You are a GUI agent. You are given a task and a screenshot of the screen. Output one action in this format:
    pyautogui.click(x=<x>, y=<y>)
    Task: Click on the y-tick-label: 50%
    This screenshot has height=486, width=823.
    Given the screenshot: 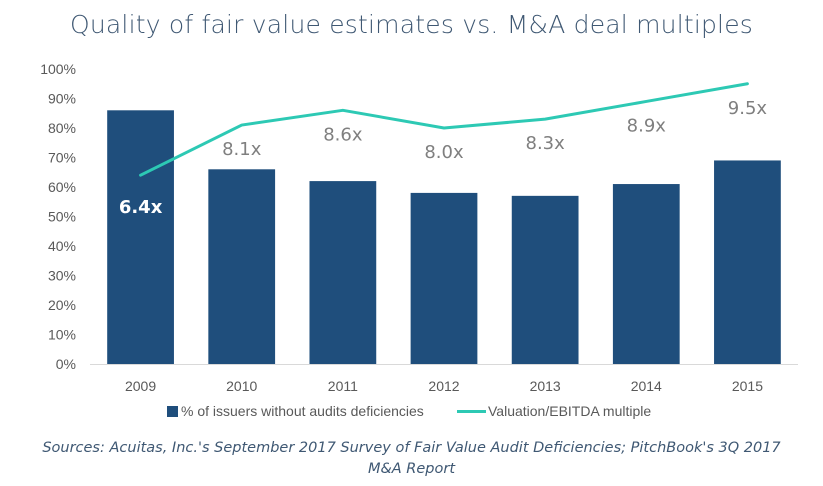 What is the action you would take?
    pyautogui.click(x=62, y=217)
    